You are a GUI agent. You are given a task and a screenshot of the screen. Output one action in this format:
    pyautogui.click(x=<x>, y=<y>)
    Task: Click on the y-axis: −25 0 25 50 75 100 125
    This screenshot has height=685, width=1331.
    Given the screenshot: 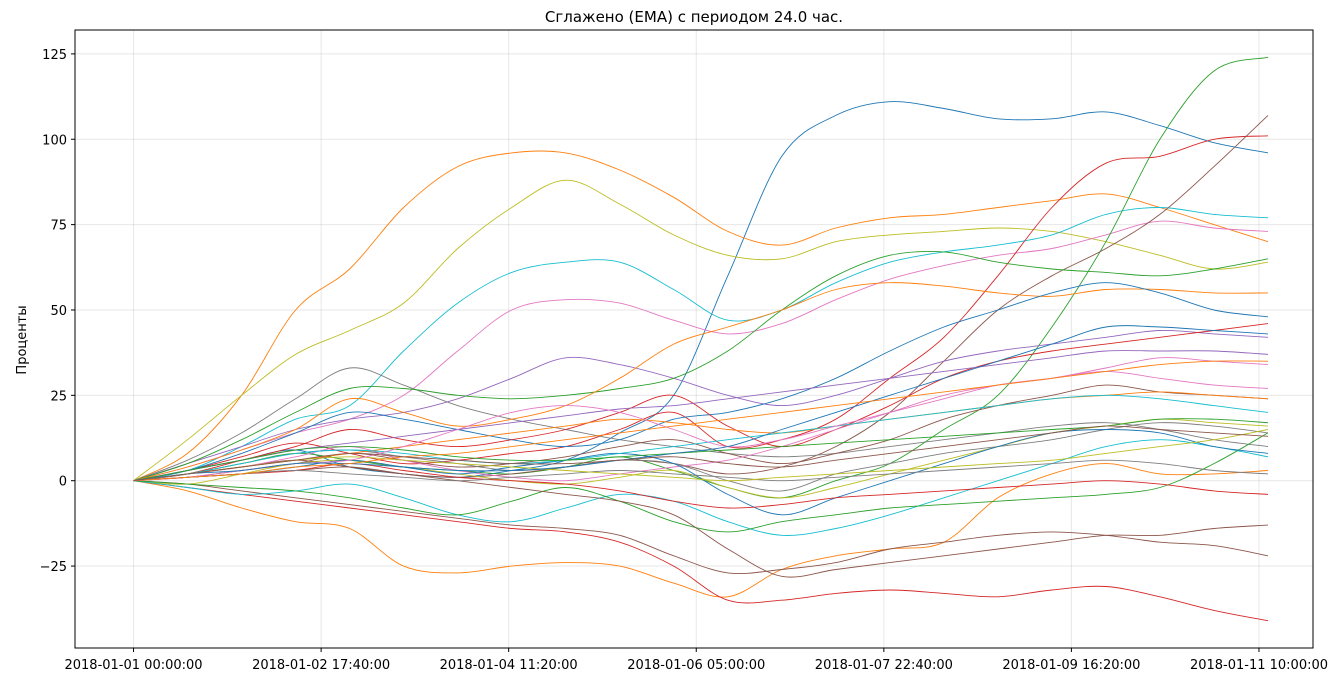 What is the action you would take?
    pyautogui.click(x=57, y=311)
    